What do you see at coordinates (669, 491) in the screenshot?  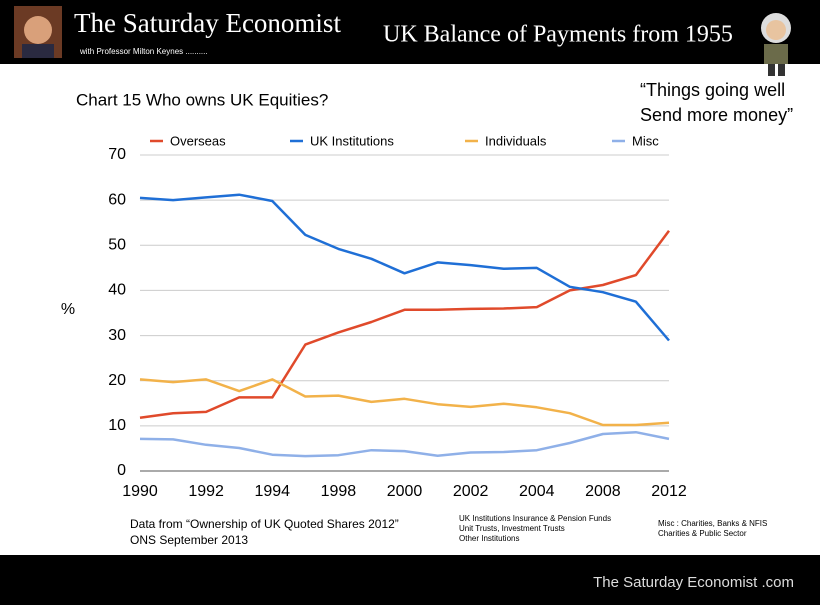 I see `x-tick-label: 2012` at bounding box center [669, 491].